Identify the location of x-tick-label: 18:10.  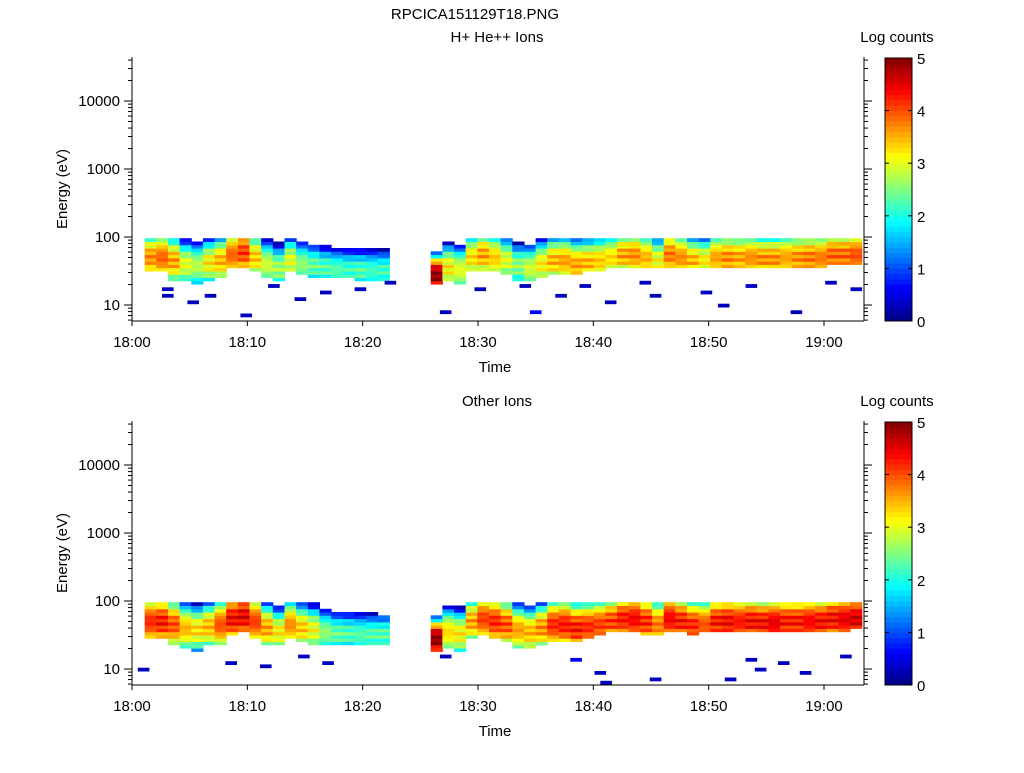
(248, 342).